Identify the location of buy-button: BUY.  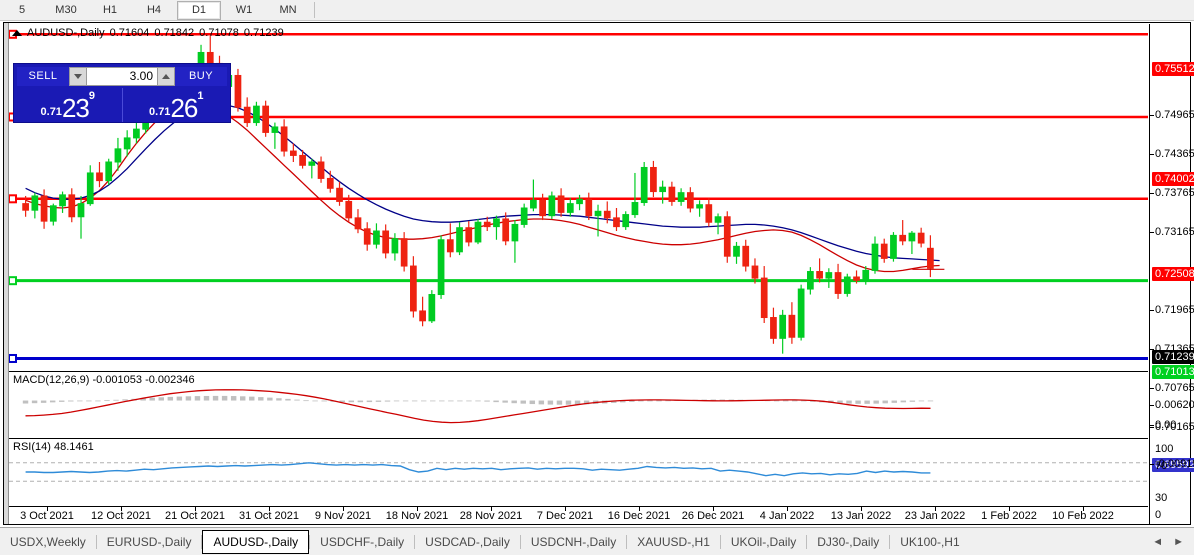
(201, 76).